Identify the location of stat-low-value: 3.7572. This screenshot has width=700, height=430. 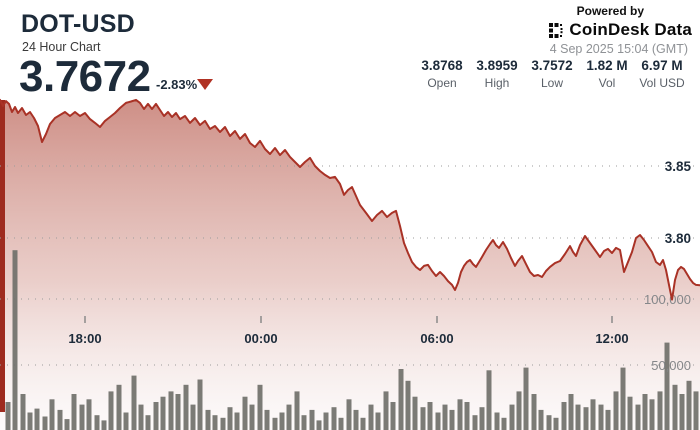
(552, 65).